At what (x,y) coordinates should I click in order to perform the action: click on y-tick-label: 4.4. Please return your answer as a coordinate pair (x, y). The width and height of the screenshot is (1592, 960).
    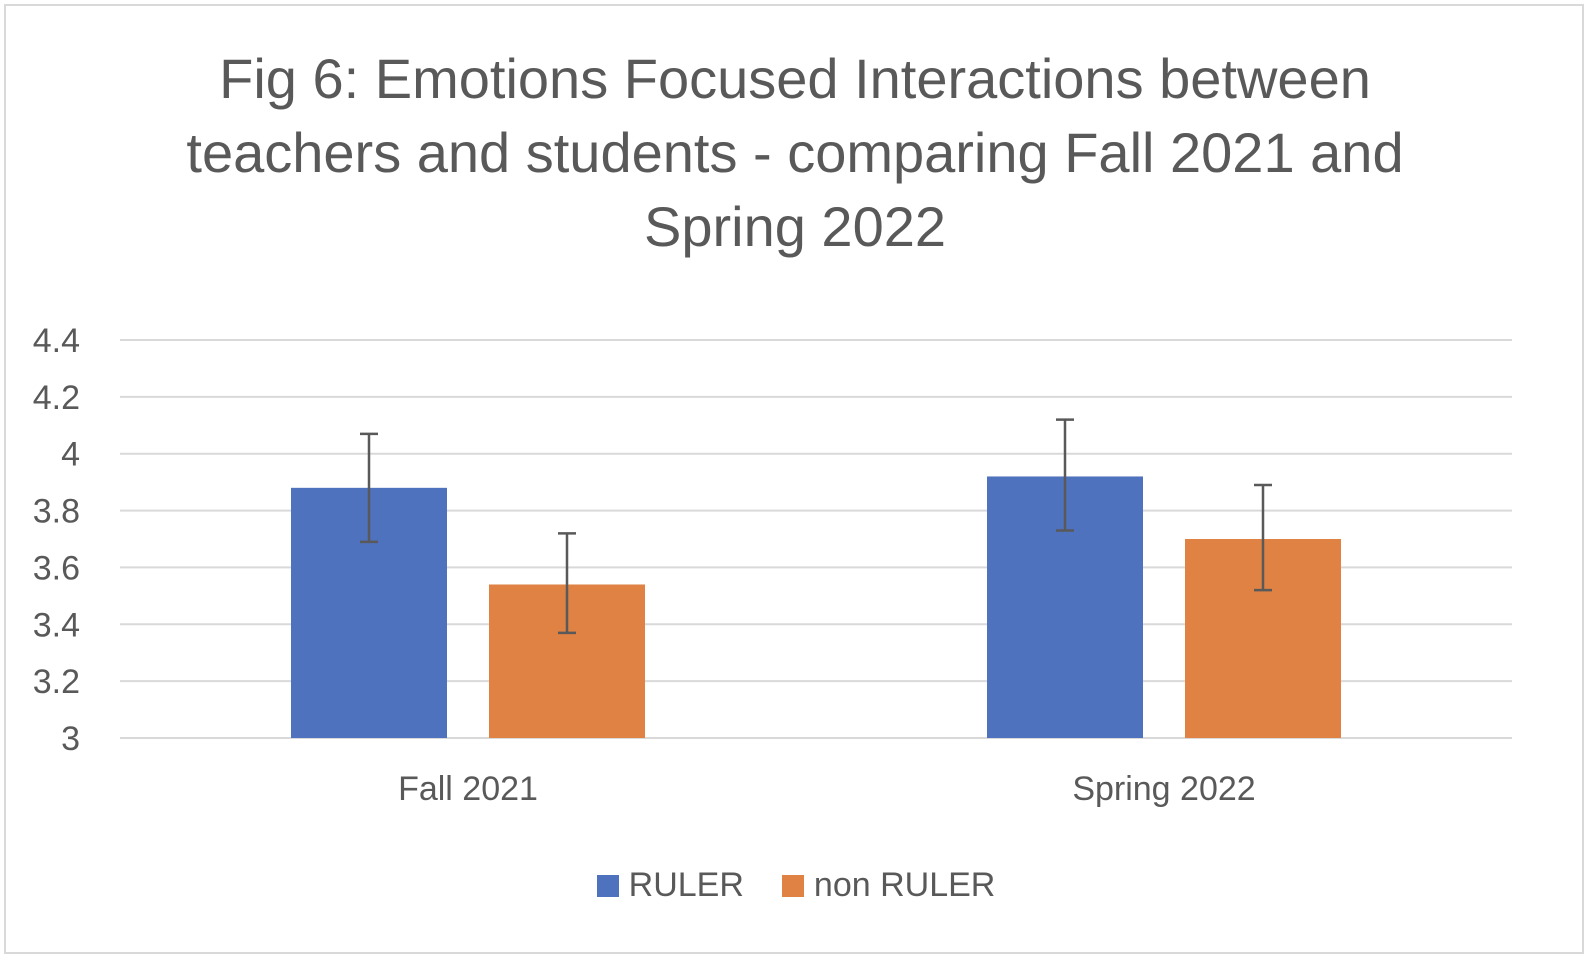
    Looking at the image, I should click on (56, 341).